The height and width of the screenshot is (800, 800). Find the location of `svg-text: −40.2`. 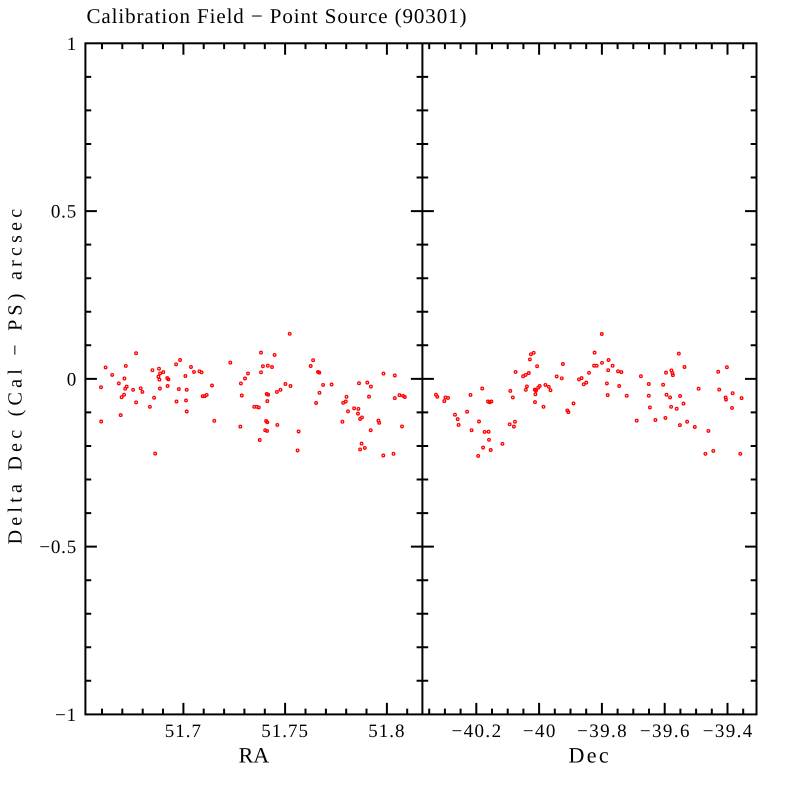

svg-text: −40.2 is located at coordinates (477, 731).